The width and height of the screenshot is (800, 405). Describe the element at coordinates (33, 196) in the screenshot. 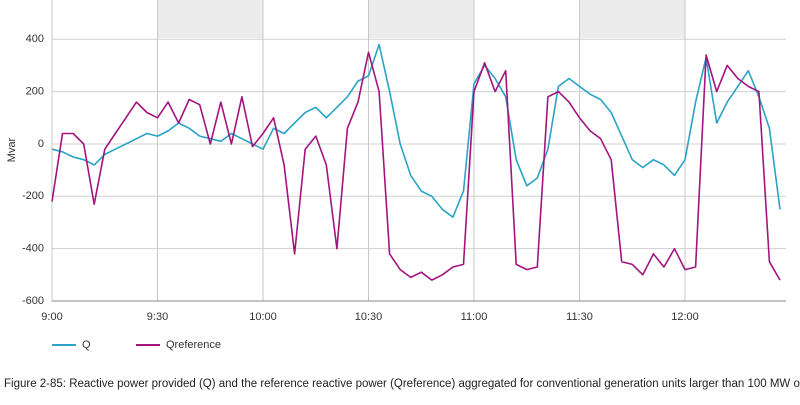

I see `y-tick-label: -200` at that location.